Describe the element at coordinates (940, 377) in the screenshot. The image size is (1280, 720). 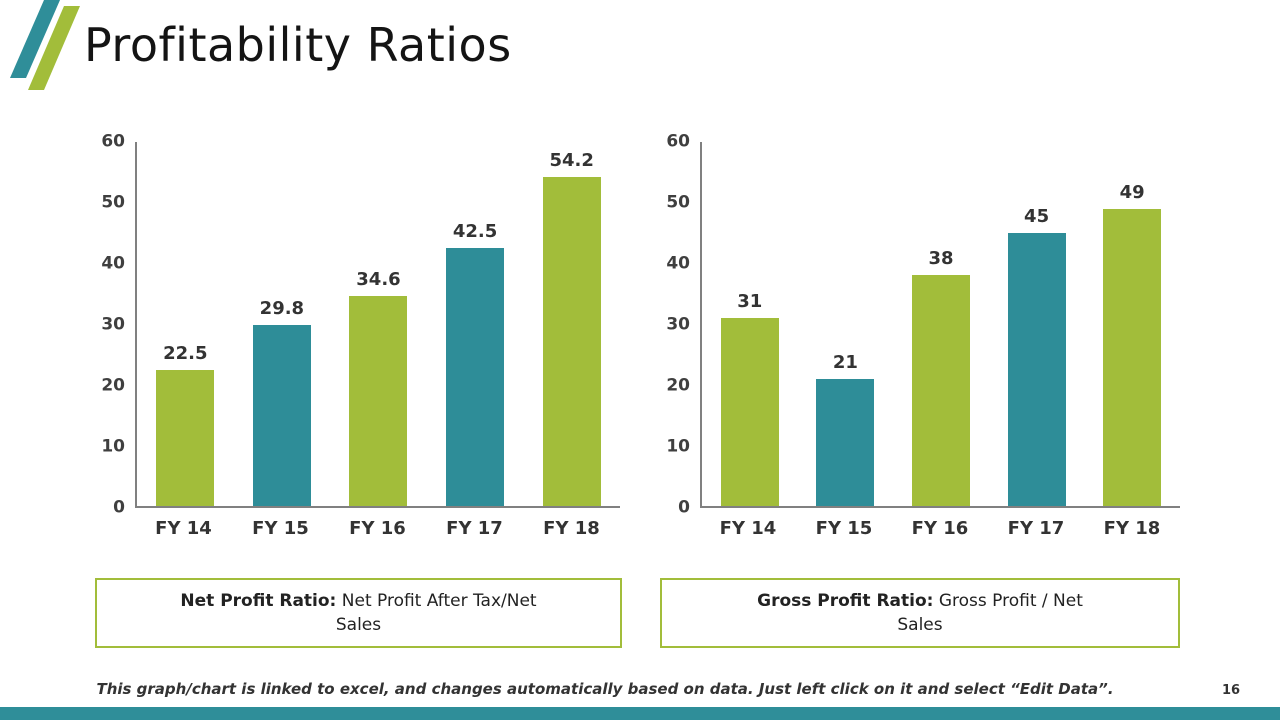
I see `bar-fy-16: 38` at that location.